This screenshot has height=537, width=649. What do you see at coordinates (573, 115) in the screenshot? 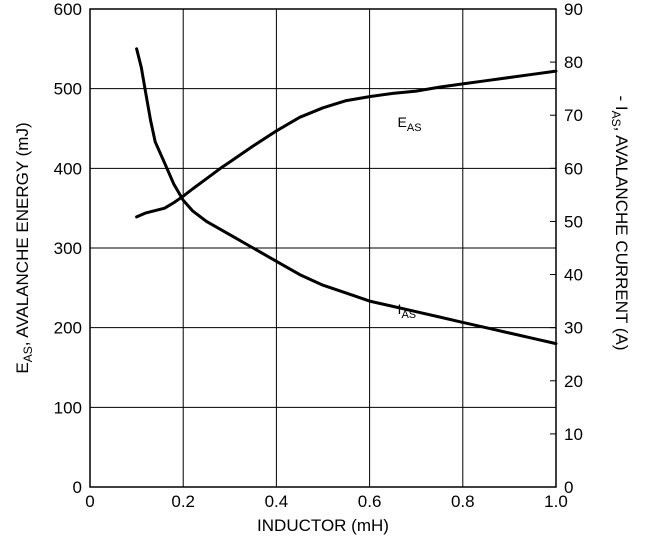
I see `y-right-tick-label: 70` at bounding box center [573, 115].